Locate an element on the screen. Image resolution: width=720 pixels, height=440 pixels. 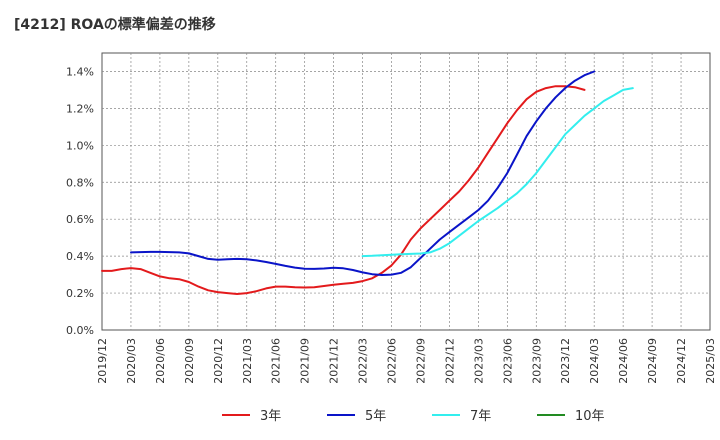
legend-label-7年: 7年 is located at coordinates (480, 416).